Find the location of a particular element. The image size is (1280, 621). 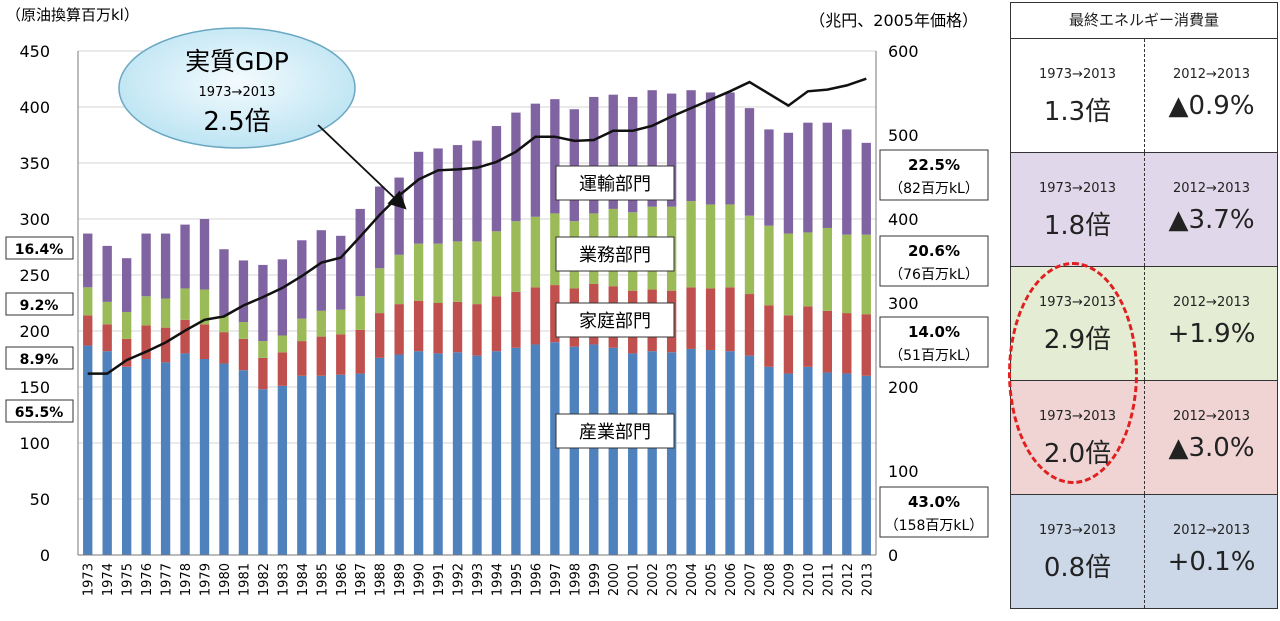

right-share-transport: 22.5% （82百万kL） is located at coordinates (934, 175).